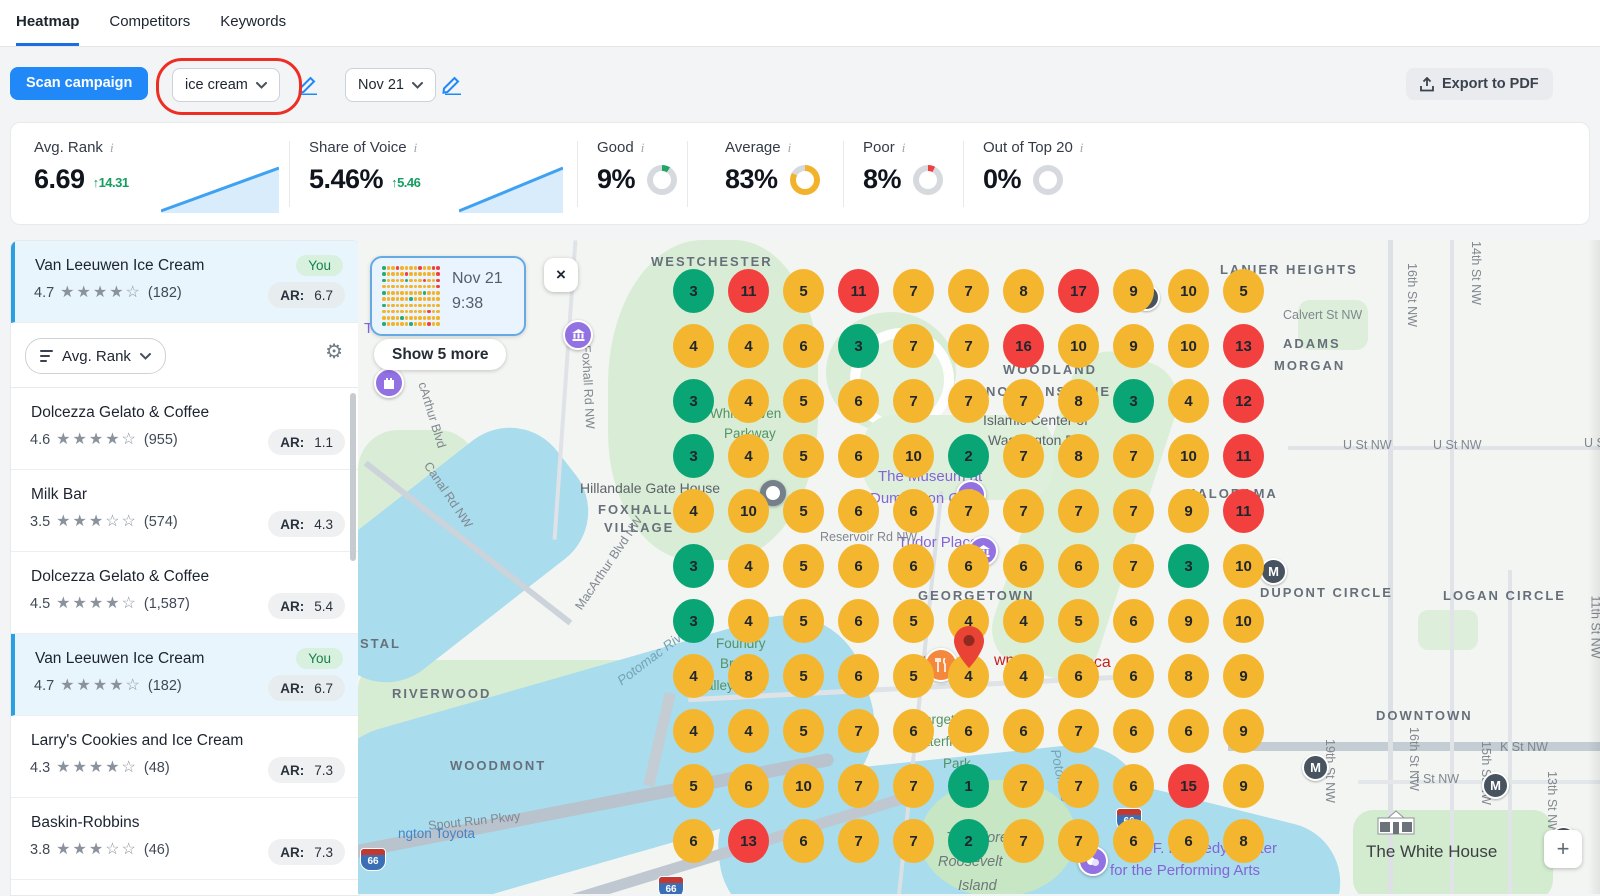 This screenshot has height=896, width=1600. Describe the element at coordinates (308, 84) in the screenshot. I see `edit-keyword-icon` at that location.